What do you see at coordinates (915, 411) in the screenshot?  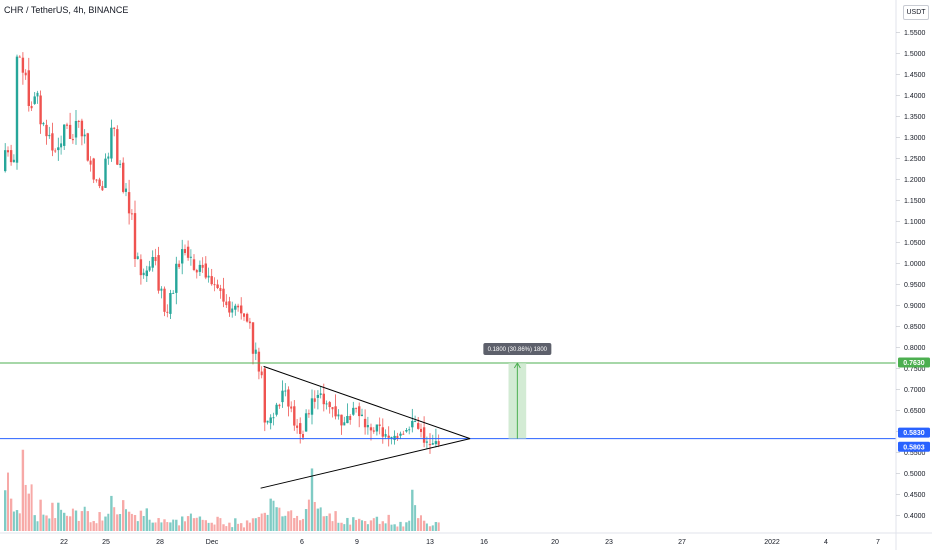 I see `price-tick-label: 0.6500` at bounding box center [915, 411].